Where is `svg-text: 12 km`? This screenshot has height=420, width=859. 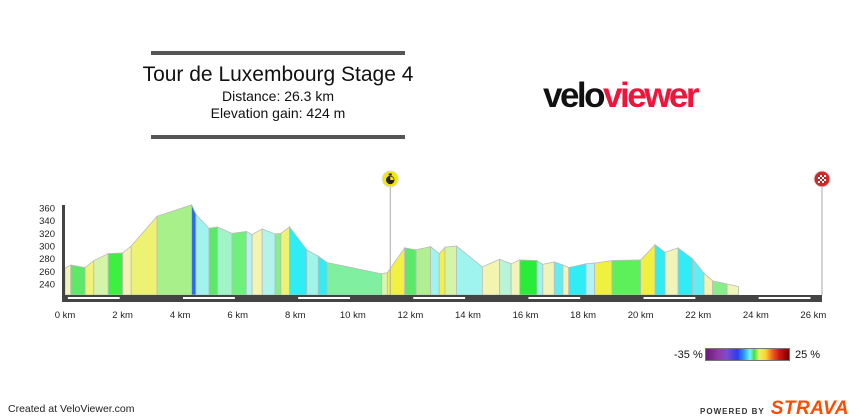
svg-text: 12 km is located at coordinates (410, 315).